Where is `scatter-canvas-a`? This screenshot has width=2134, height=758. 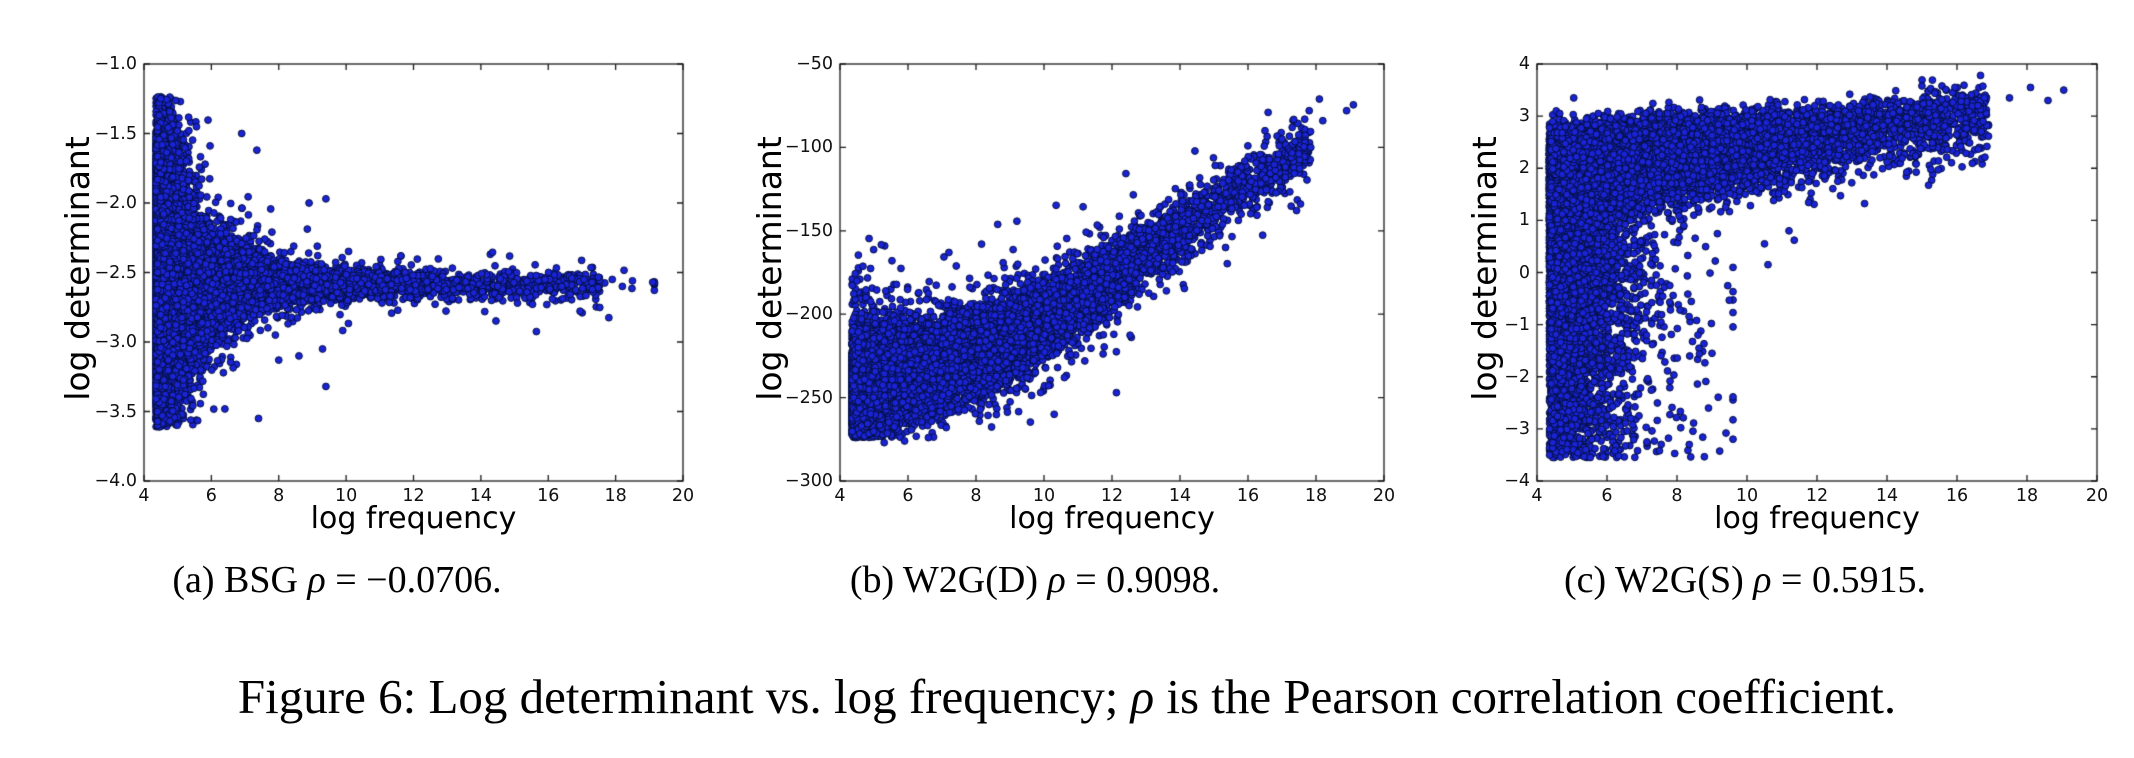 scatter-canvas-a is located at coordinates (414, 273).